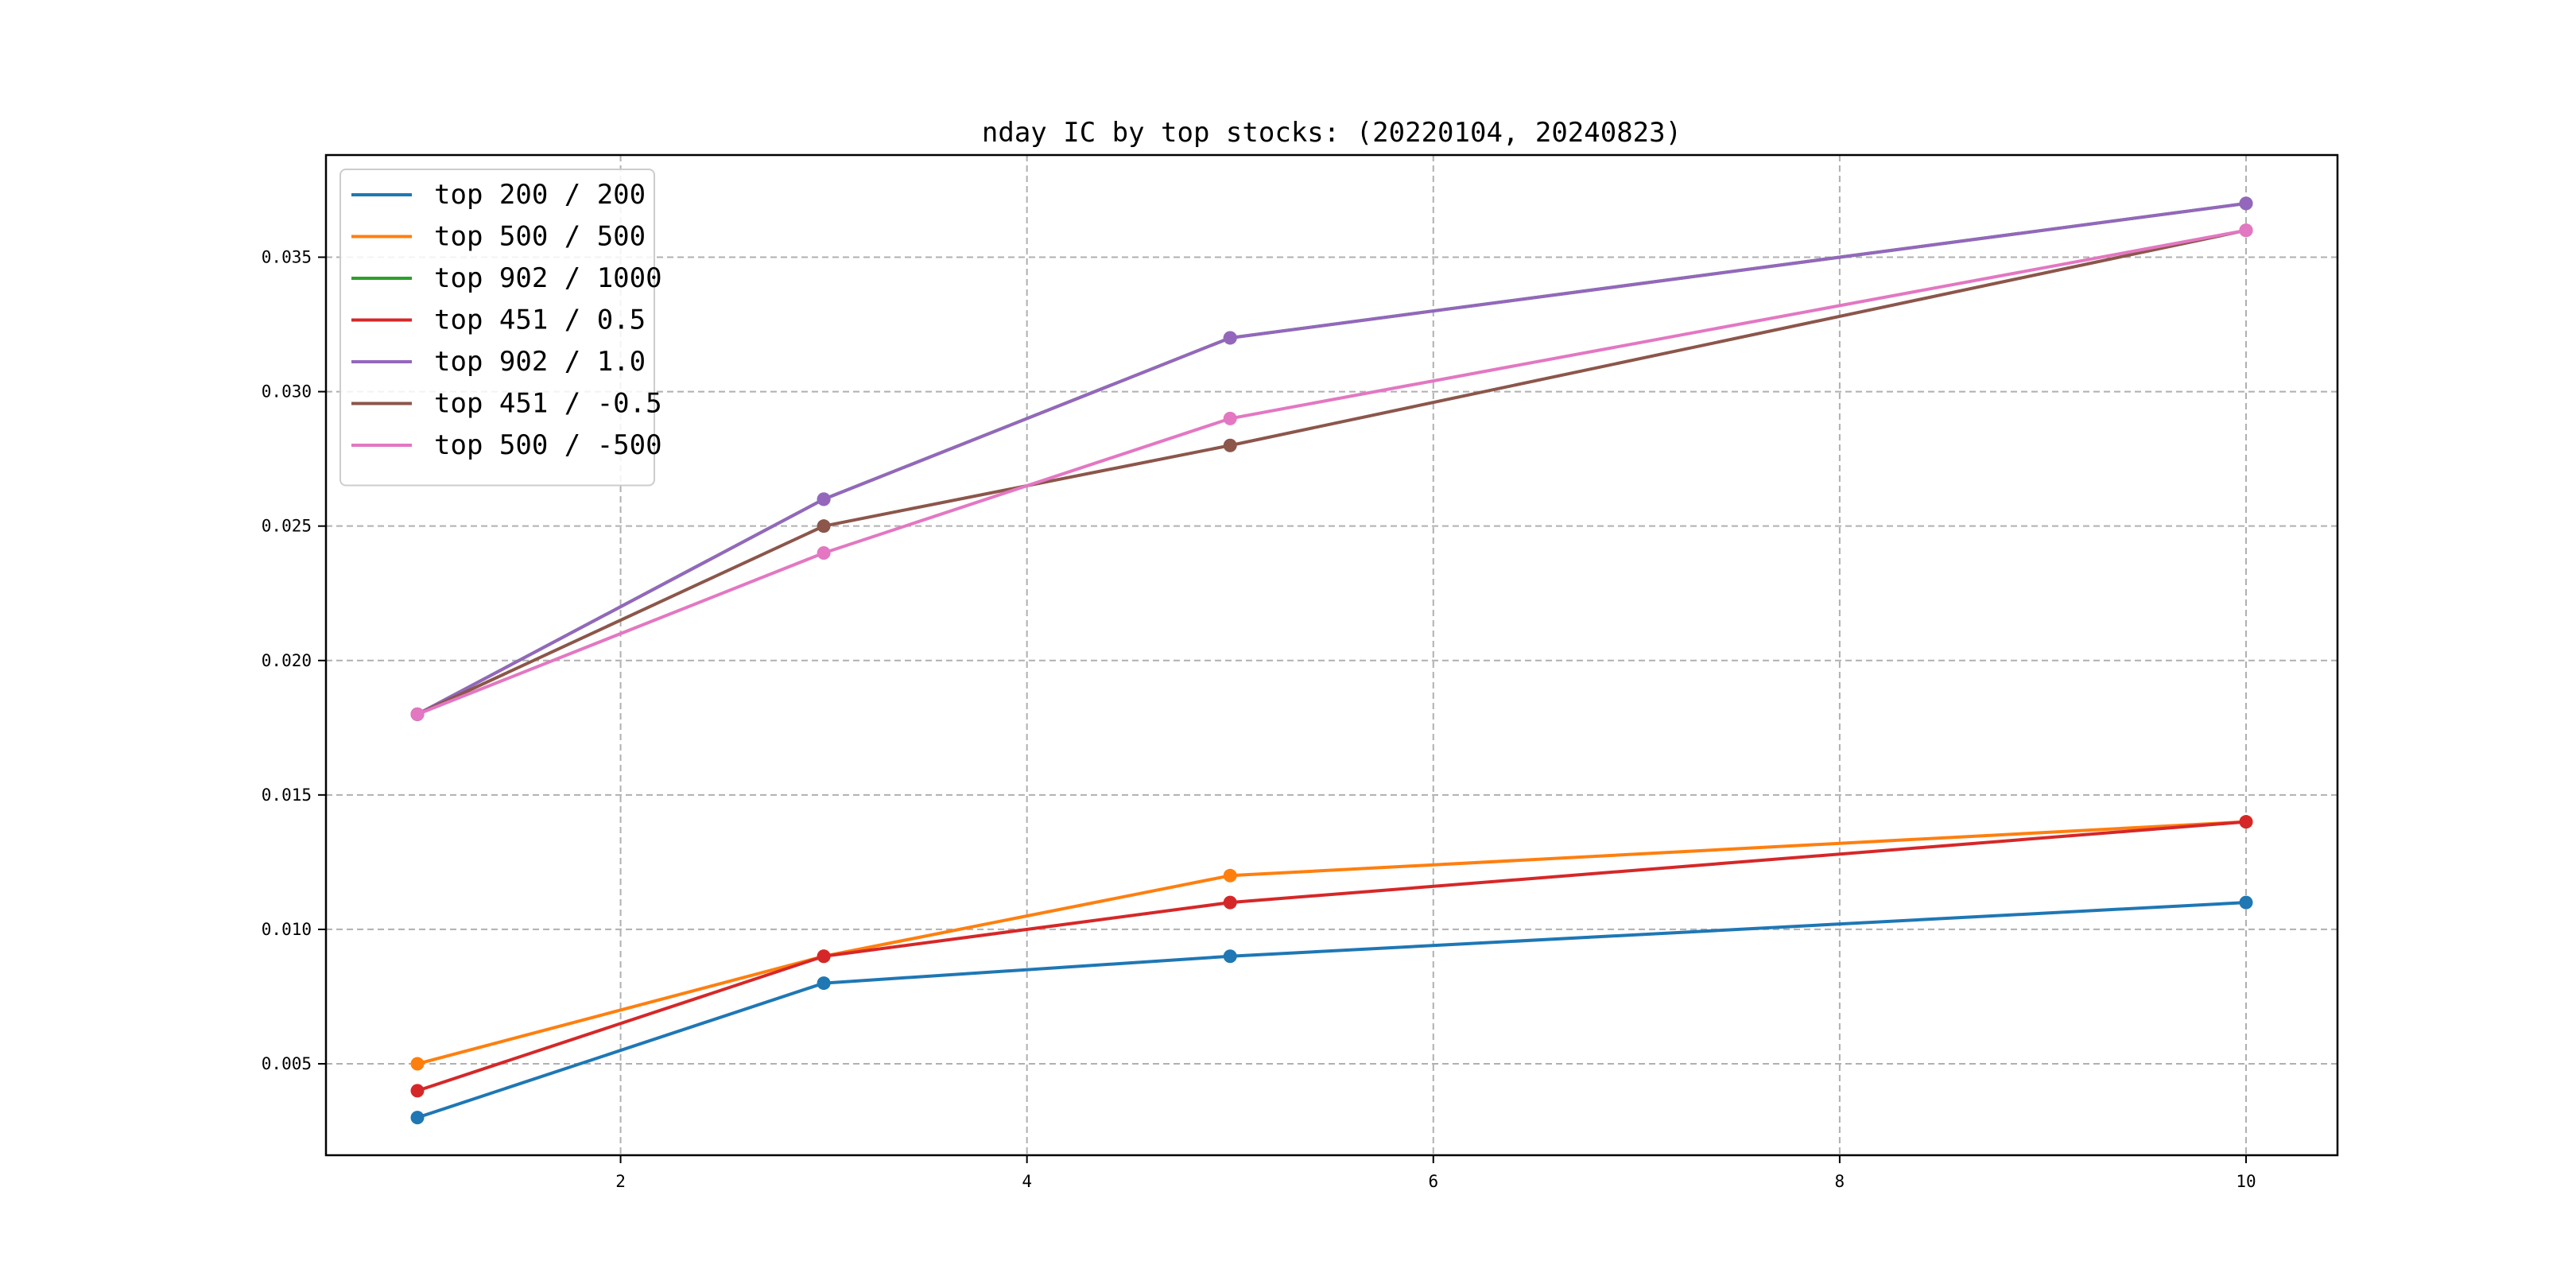  I want to click on legend-label: top 451 / 0.5, so click(540, 321).